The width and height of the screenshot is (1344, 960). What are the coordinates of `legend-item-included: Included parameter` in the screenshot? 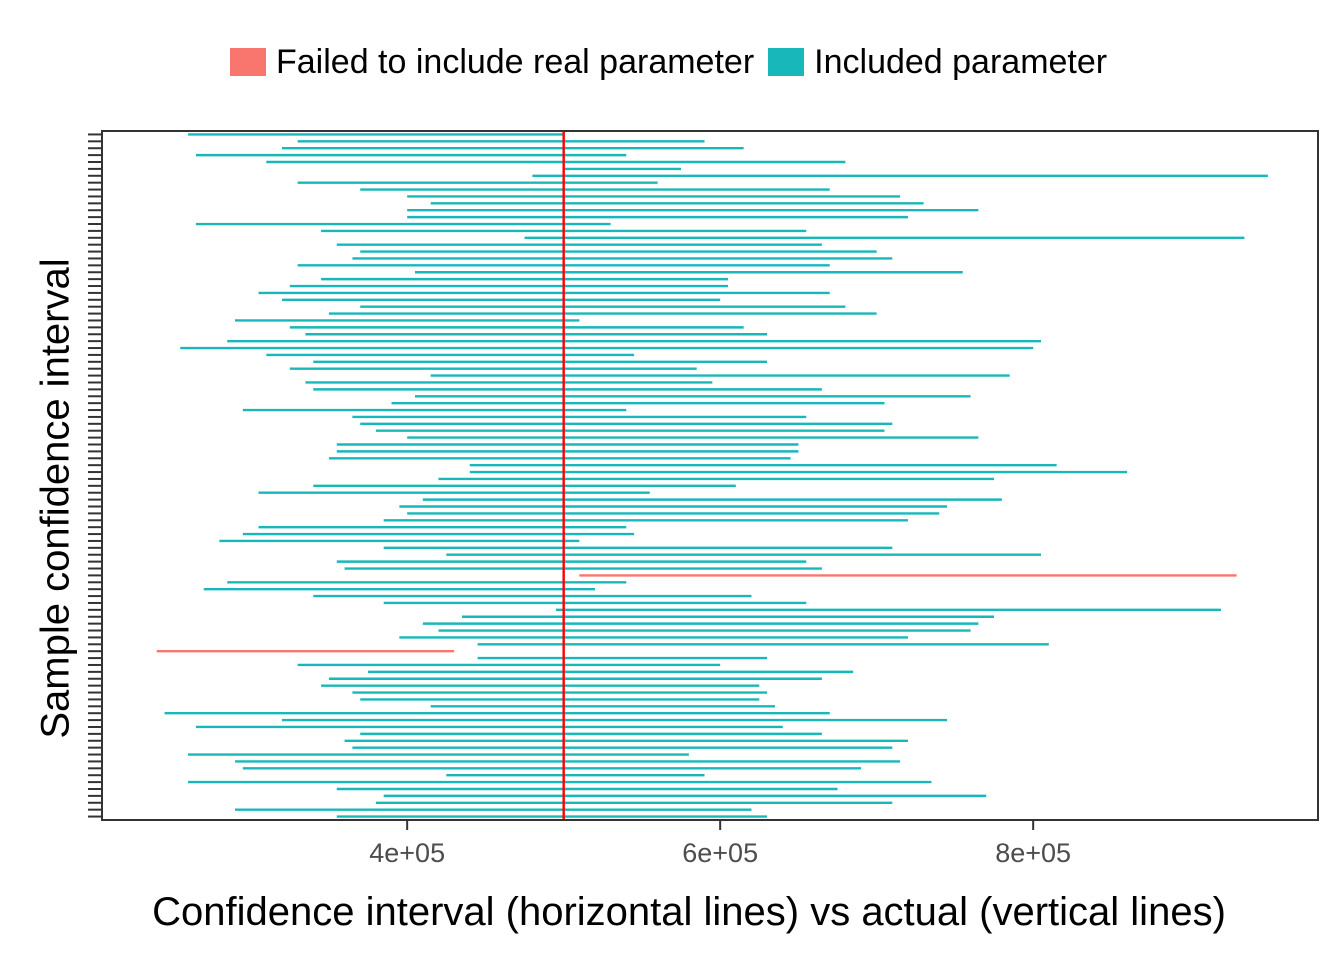 It's located at (937, 62).